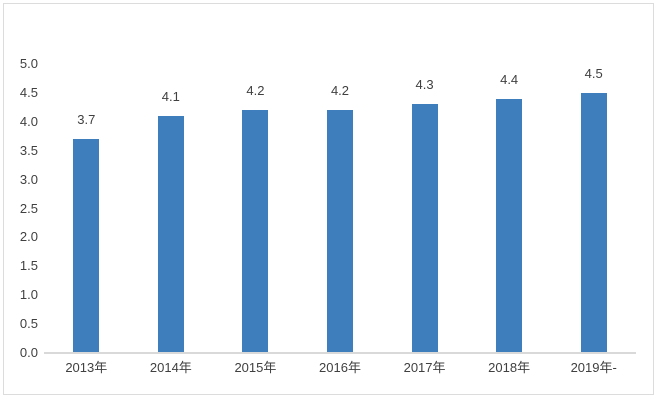 Image resolution: width=660 pixels, height=400 pixels. What do you see at coordinates (255, 367) in the screenshot?
I see `x-axis-tick-label: 2015年` at bounding box center [255, 367].